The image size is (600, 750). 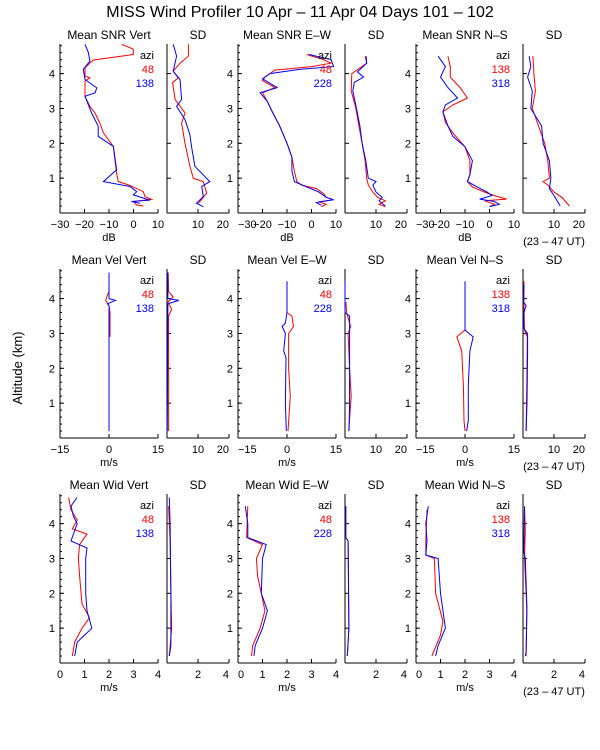 I want to click on mean-panel-title: Mean Vel E–W, so click(x=287, y=260).